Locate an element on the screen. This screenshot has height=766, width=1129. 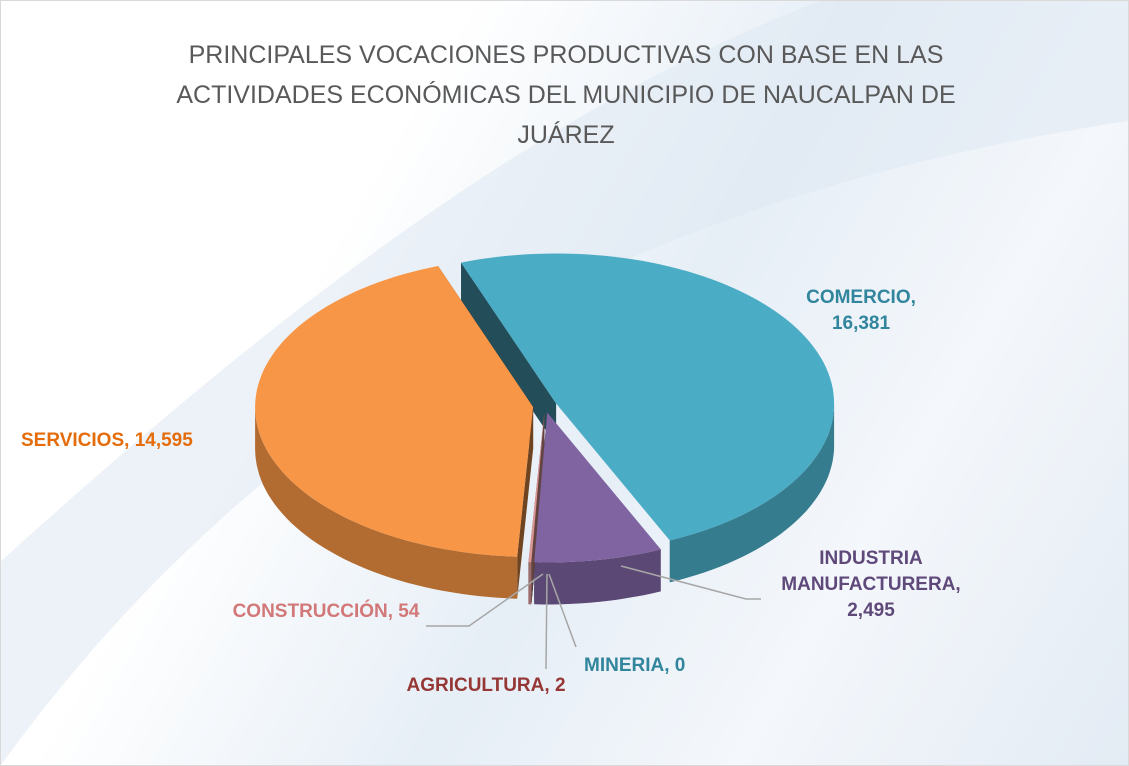
data-label: AGRICULTURA, 2 is located at coordinates (486, 686).